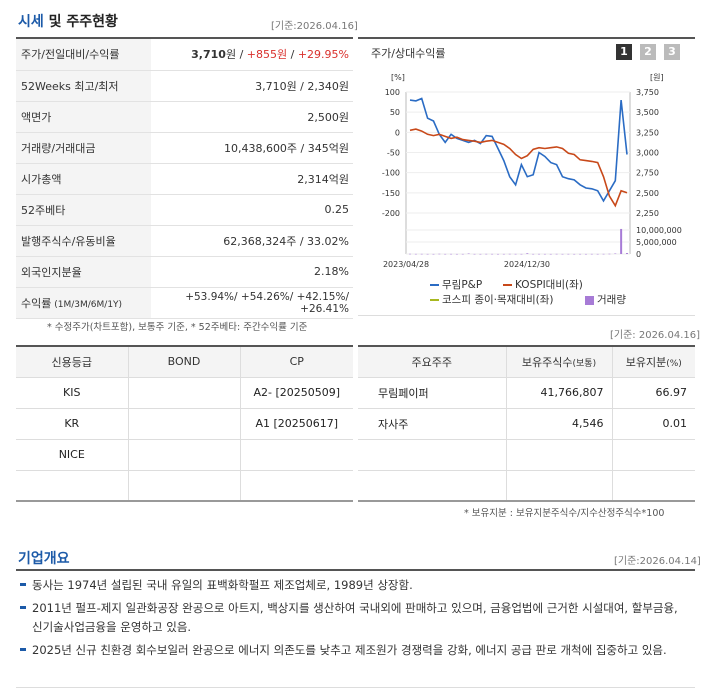 The height and width of the screenshot is (699, 723). I want to click on holders-header-row: 주요주주 보유주식수(보통) 보유지분(%), so click(526, 362).